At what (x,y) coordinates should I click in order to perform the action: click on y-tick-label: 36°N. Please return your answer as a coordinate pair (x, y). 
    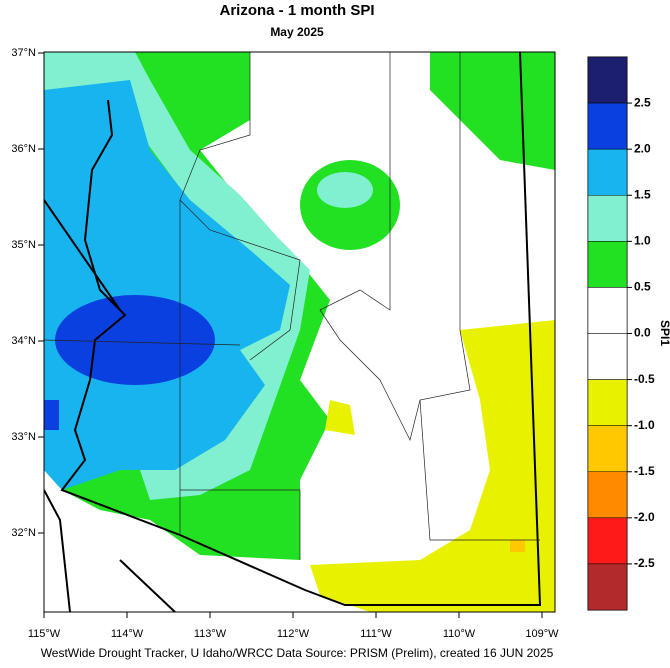
    Looking at the image, I should click on (23, 149).